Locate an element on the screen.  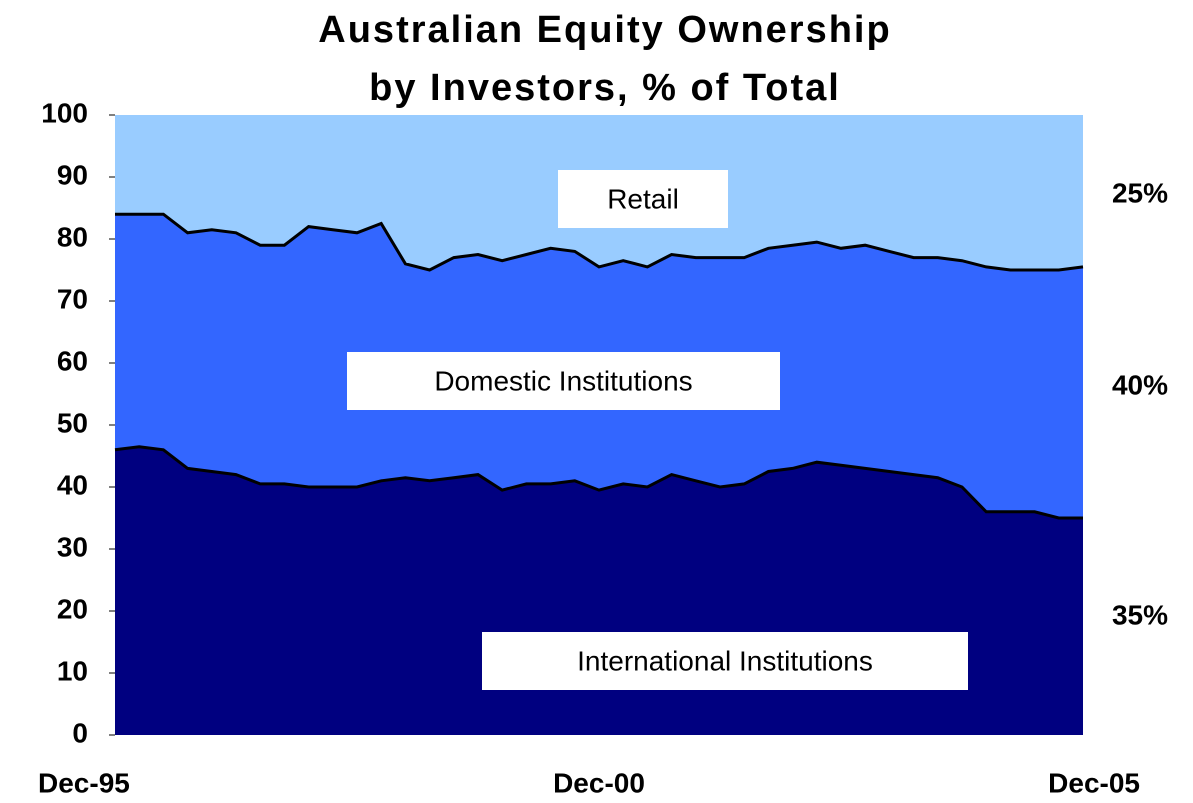
annotation: 35% is located at coordinates (1140, 614).